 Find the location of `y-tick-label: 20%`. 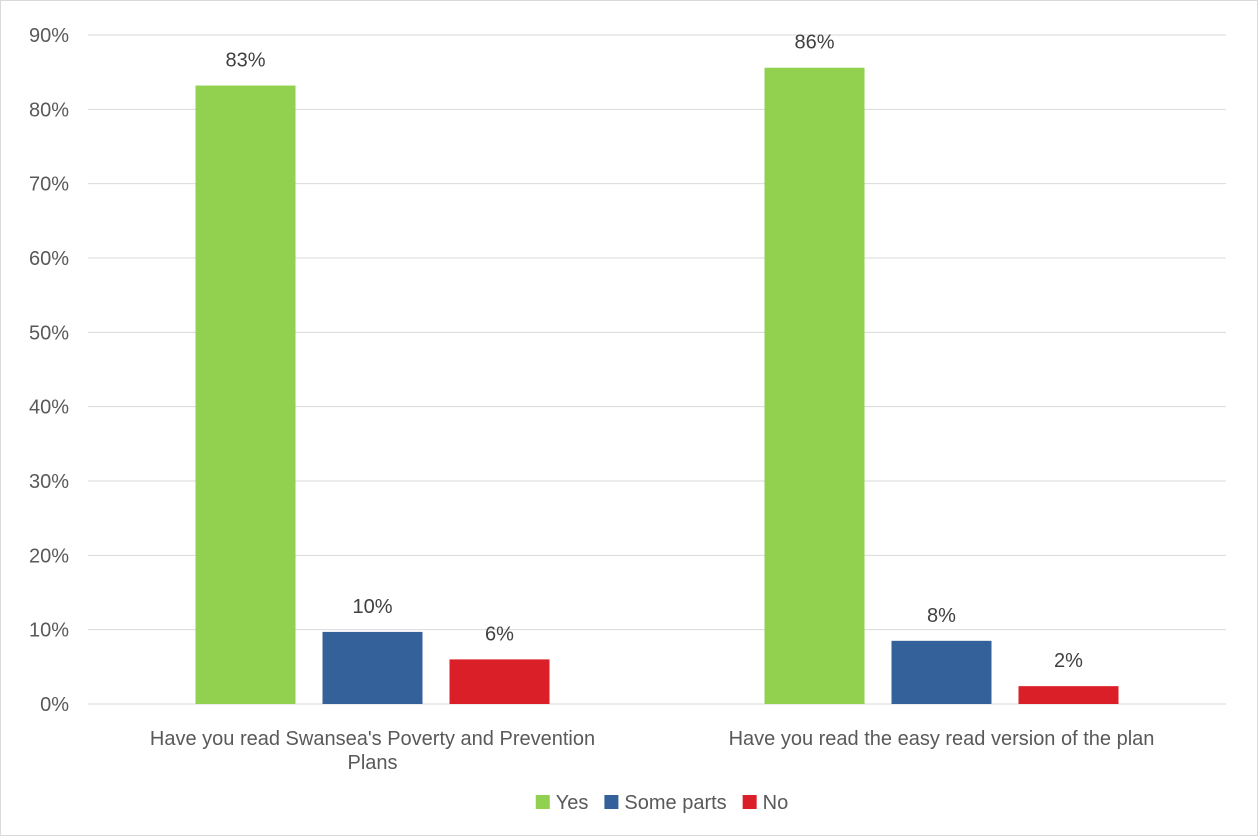

y-tick-label: 20% is located at coordinates (49, 556).